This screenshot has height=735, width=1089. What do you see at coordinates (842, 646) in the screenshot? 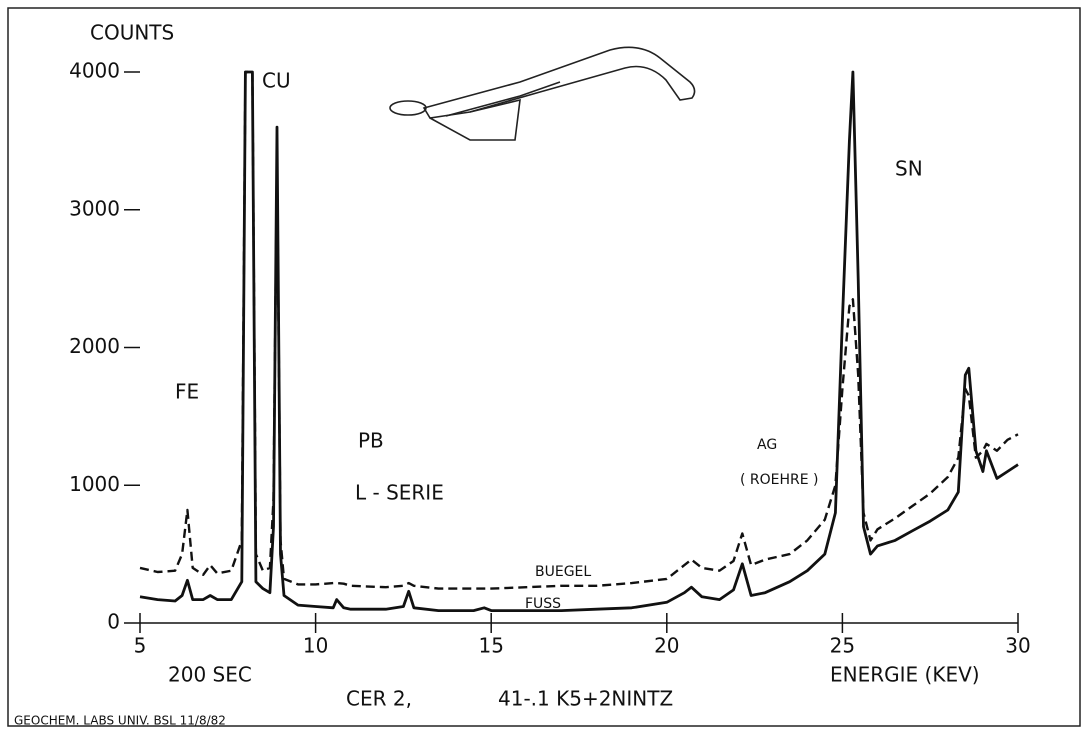
I see `x-tick-label: 25` at bounding box center [842, 646].